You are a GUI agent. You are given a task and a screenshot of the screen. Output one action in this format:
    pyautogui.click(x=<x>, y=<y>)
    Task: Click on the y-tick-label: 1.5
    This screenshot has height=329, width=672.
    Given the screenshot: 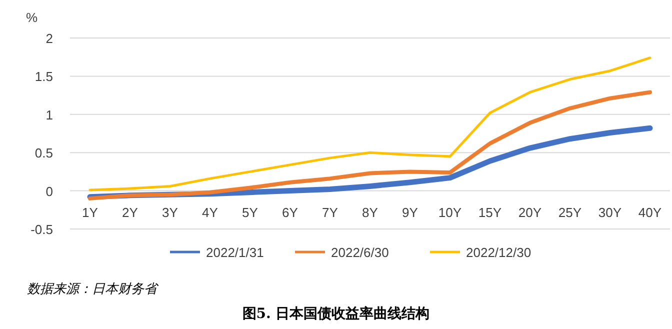 What is the action you would take?
    pyautogui.click(x=43, y=76)
    